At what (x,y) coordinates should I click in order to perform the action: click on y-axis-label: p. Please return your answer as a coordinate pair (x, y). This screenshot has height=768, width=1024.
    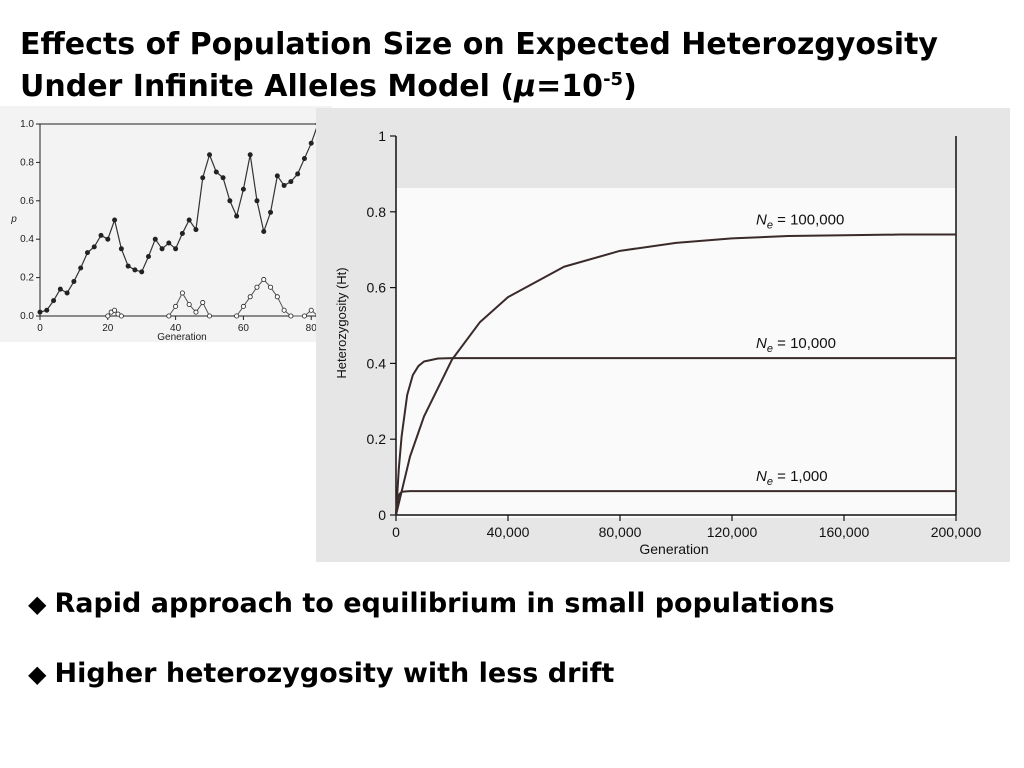
    Looking at the image, I should click on (13, 219).